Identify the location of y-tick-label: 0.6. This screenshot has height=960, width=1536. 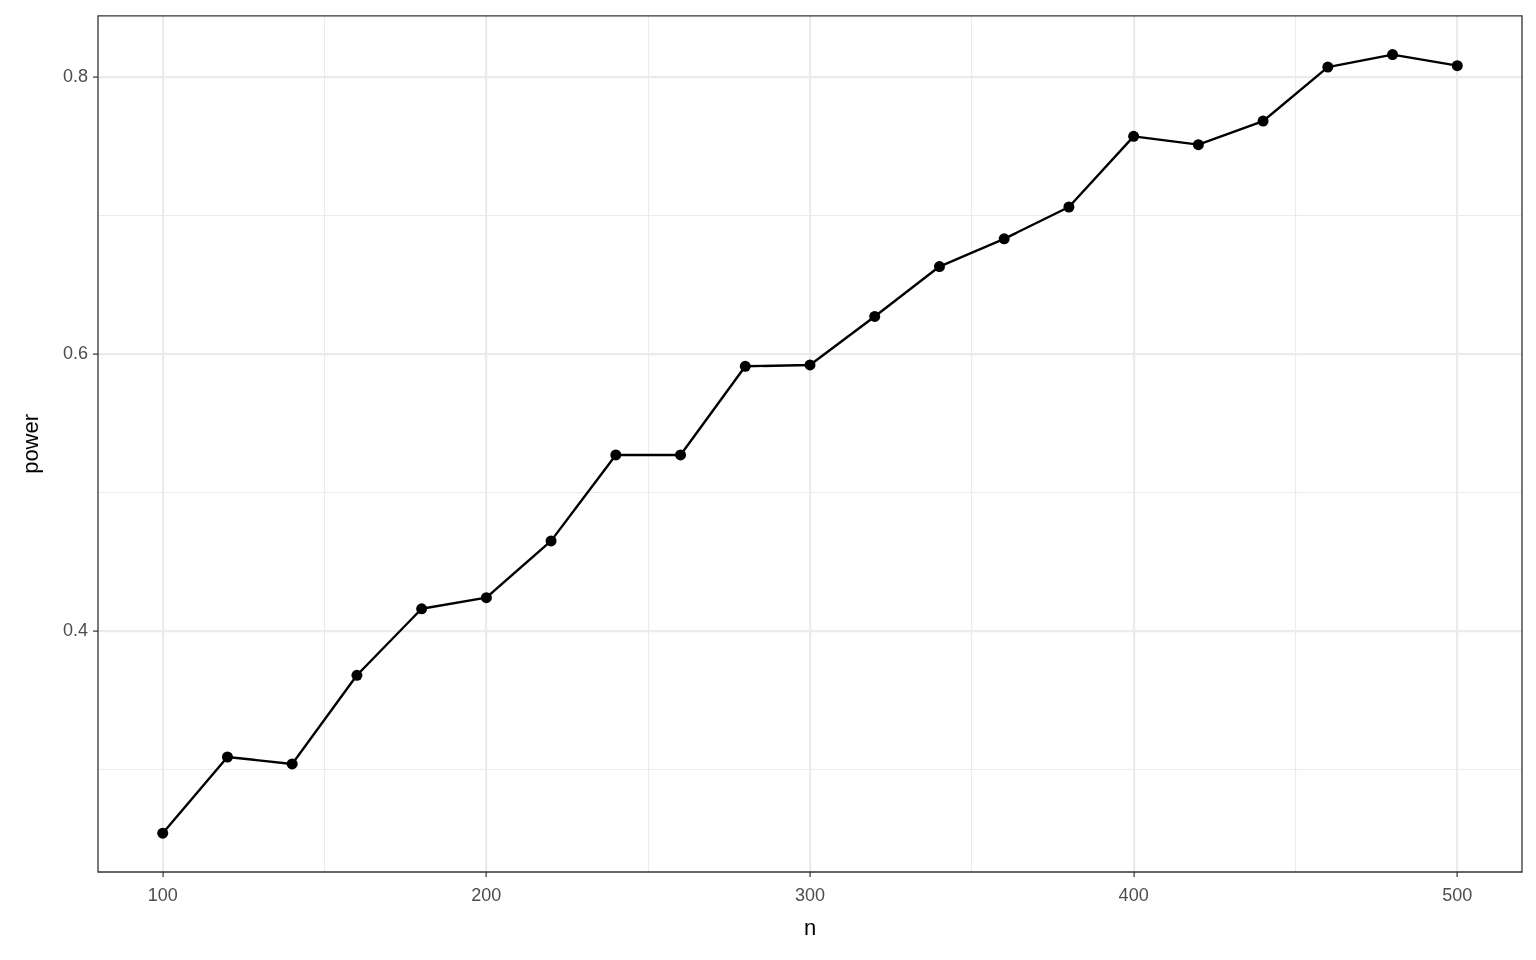
(75, 352).